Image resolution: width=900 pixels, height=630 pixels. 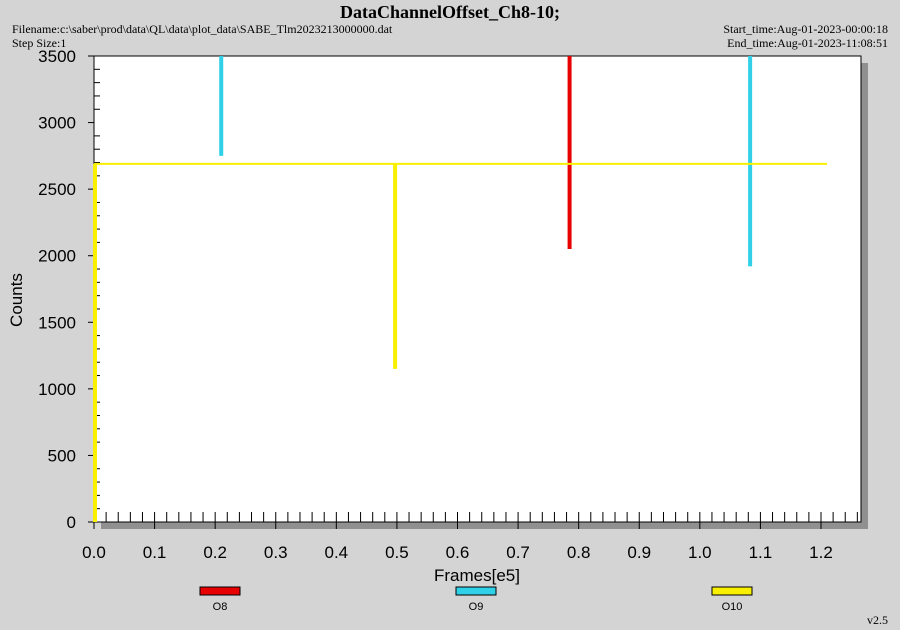 I want to click on x-tick-label: 0.9, so click(x=639, y=552).